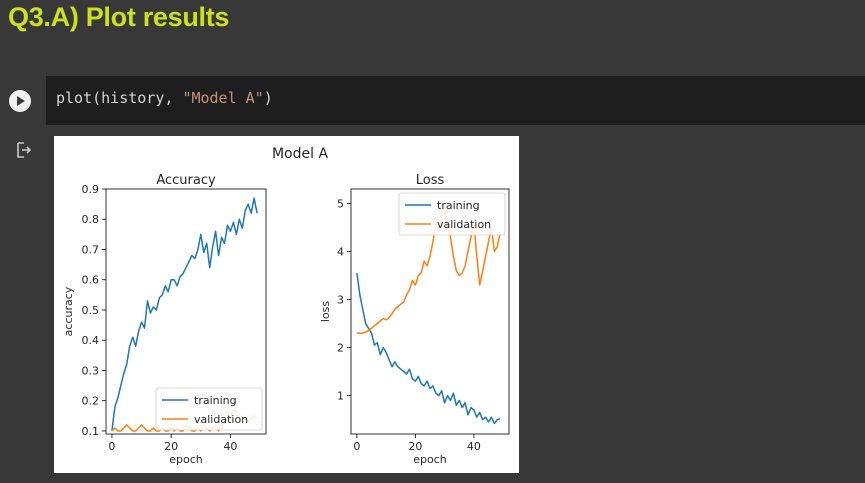  I want to click on code-close-paren: ), so click(268, 98).